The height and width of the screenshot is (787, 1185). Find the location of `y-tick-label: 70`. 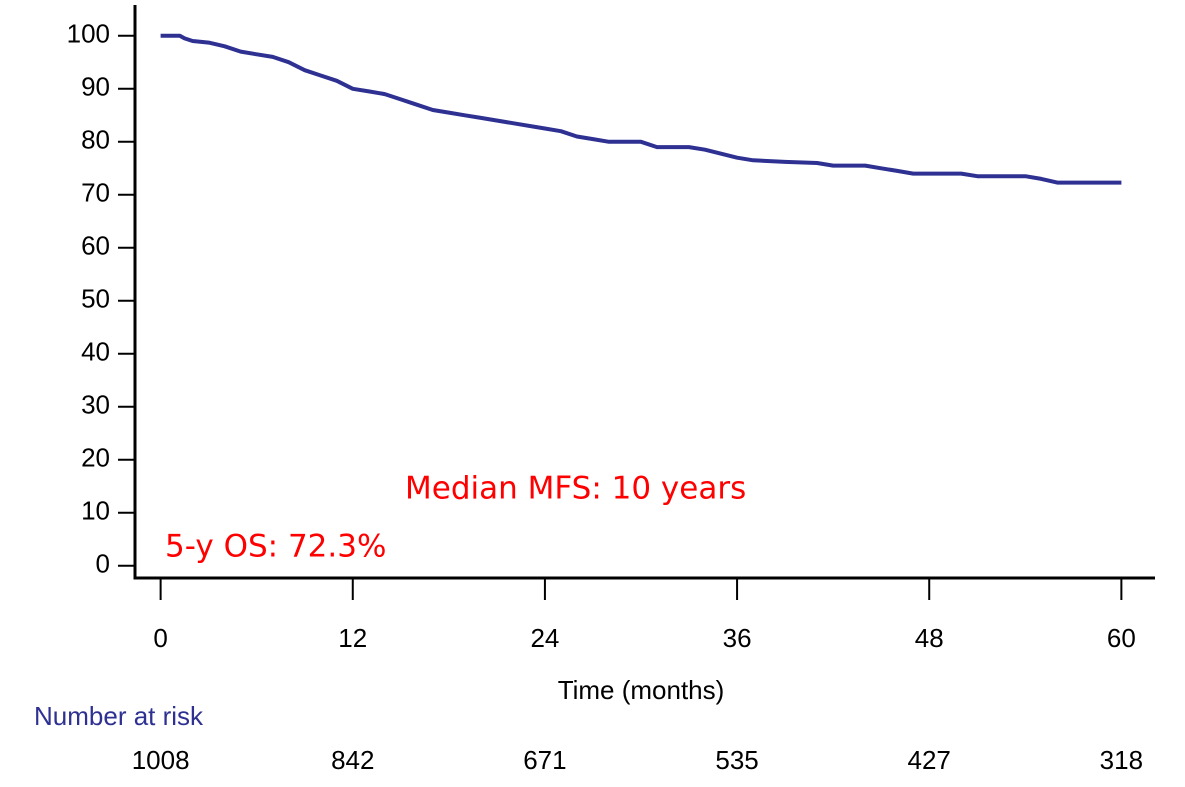

y-tick-label: 70 is located at coordinates (95, 193).